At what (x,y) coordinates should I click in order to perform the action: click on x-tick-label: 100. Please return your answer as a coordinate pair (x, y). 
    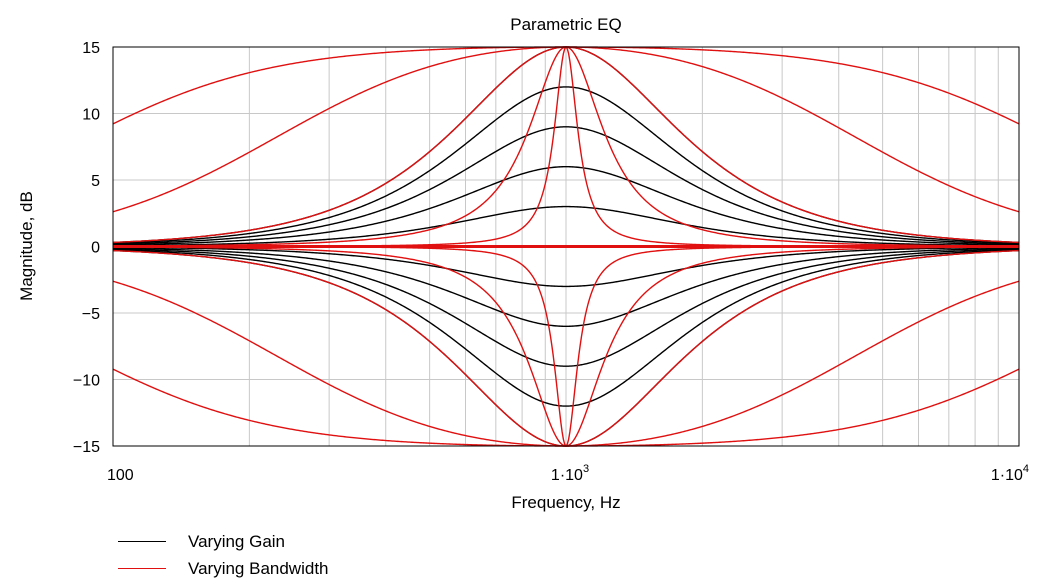
    Looking at the image, I should click on (120, 475).